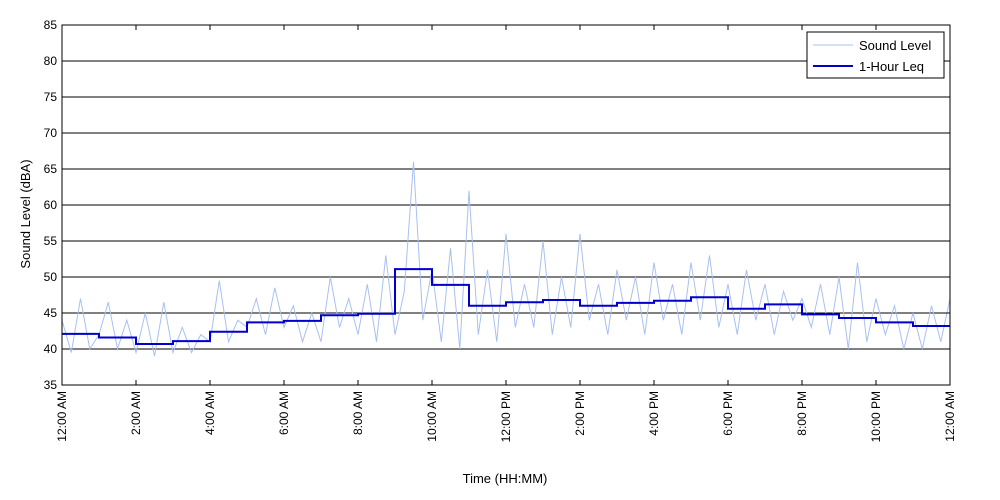  Describe the element at coordinates (895, 45) in the screenshot. I see `legend-label-sound-level: Sound Level` at that location.